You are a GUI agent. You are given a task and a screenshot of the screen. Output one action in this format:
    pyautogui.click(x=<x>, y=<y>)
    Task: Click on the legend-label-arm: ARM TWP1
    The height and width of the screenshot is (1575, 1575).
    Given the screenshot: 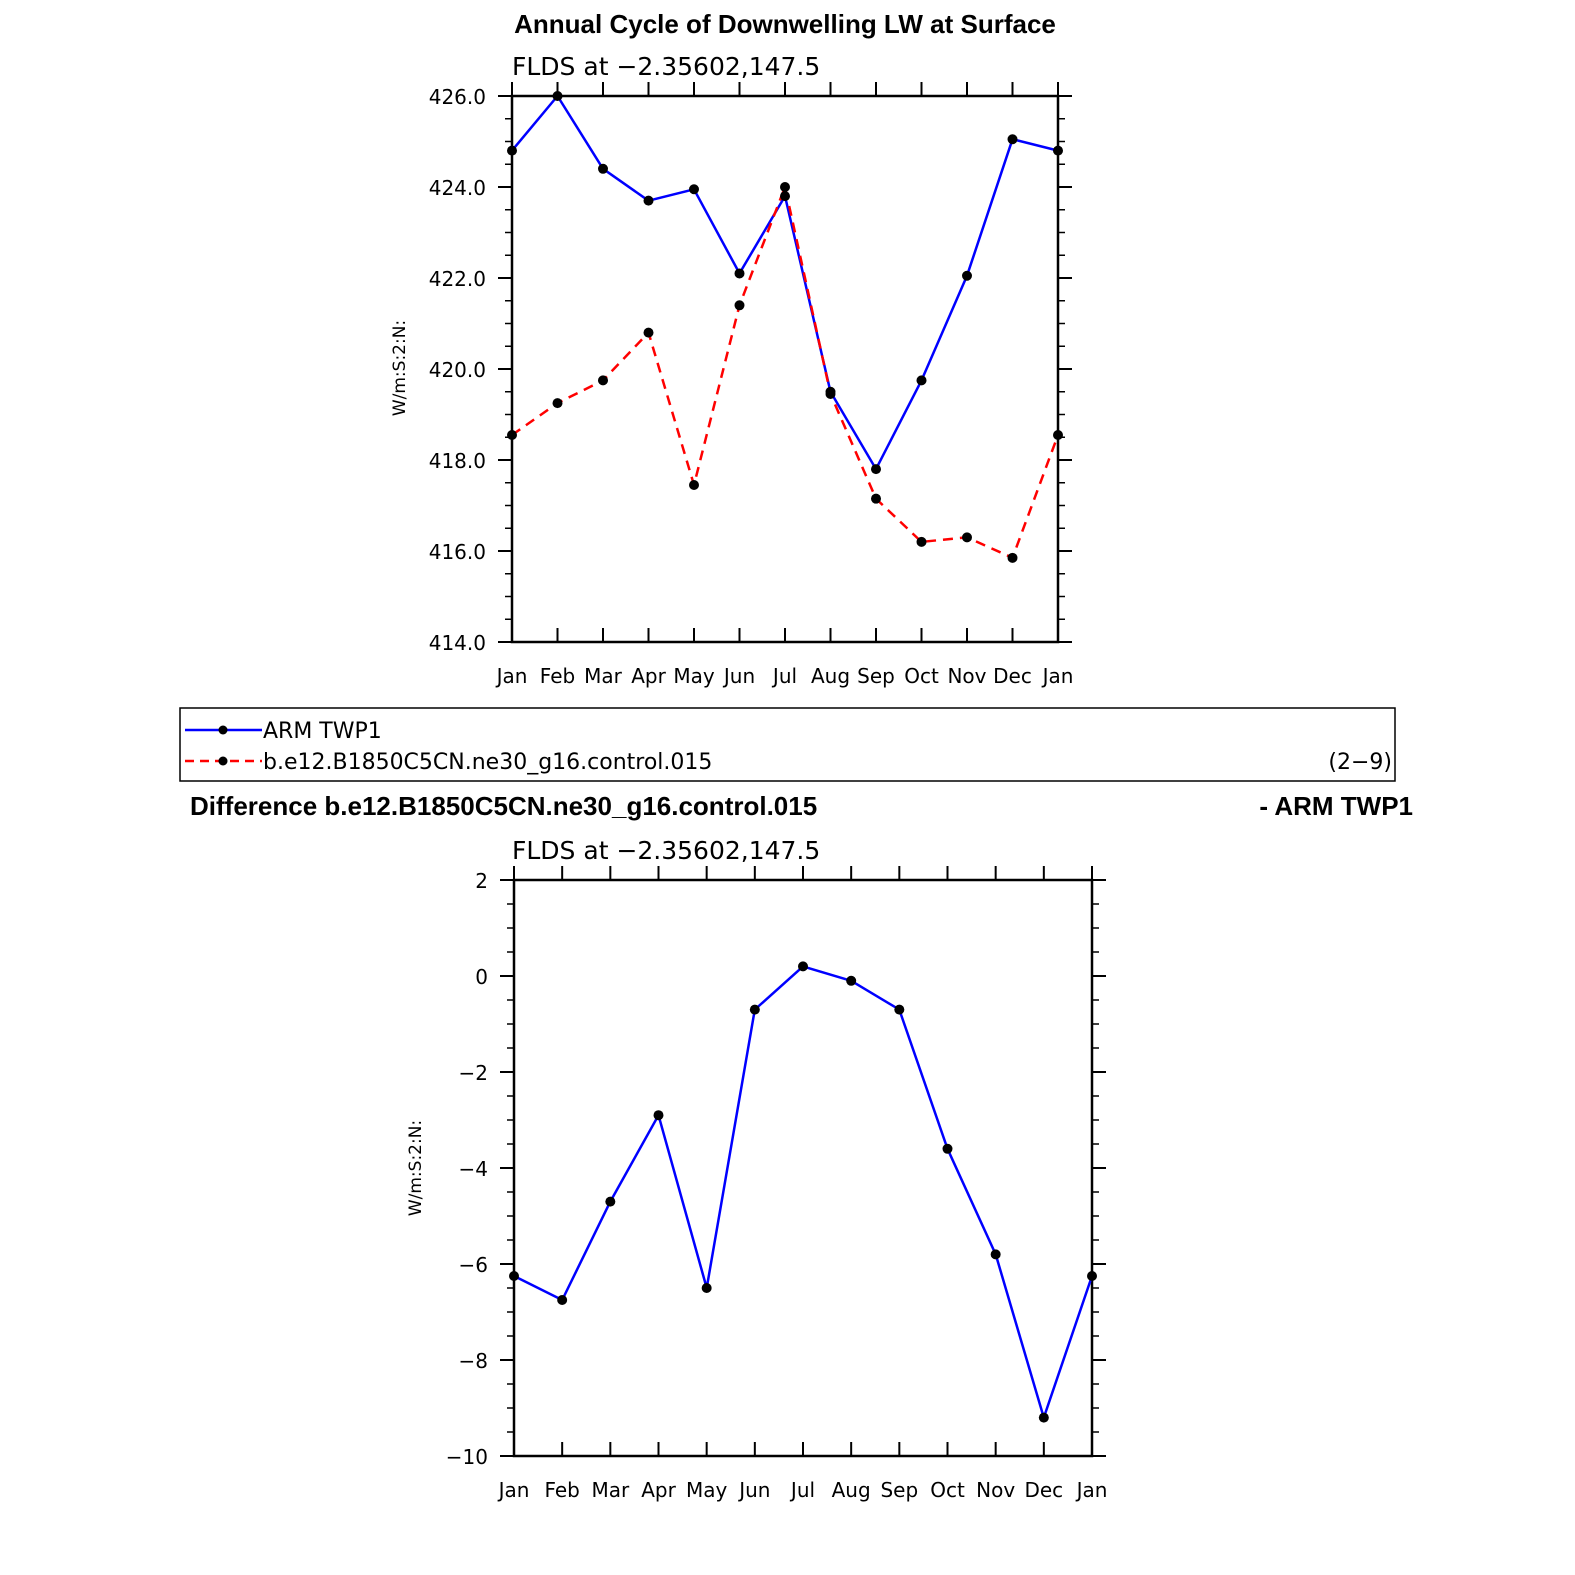 What is the action you would take?
    pyautogui.click(x=322, y=731)
    